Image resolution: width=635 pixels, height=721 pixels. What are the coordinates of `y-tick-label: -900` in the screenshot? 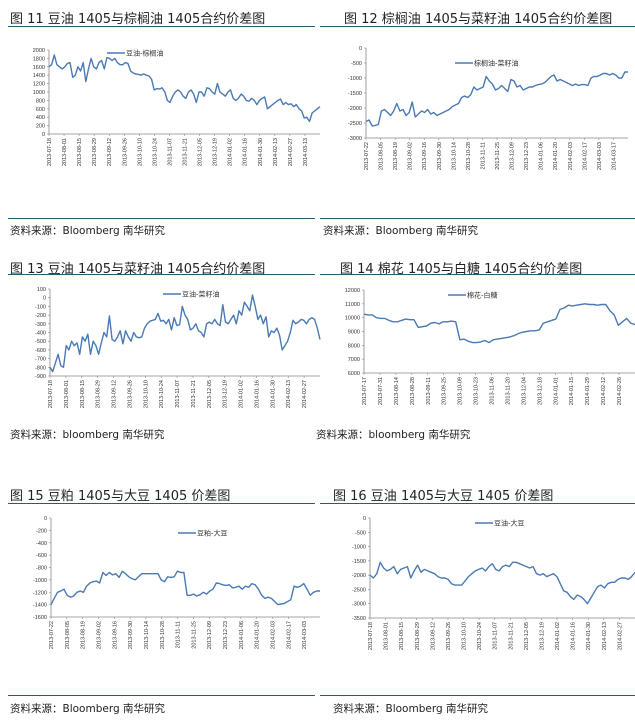 It's located at (40, 377).